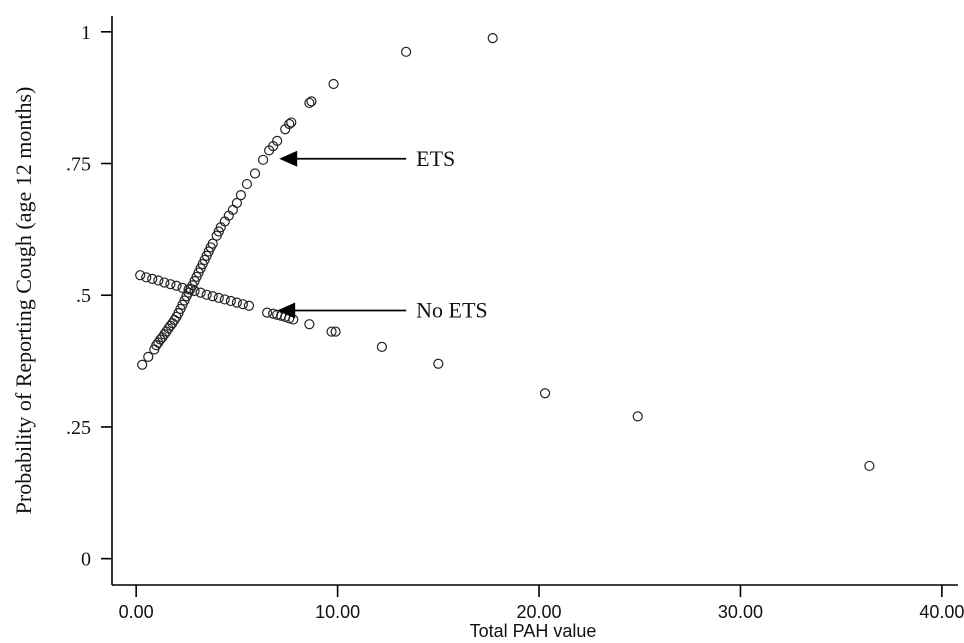  I want to click on x-tick-label: 0.00, so click(136, 612).